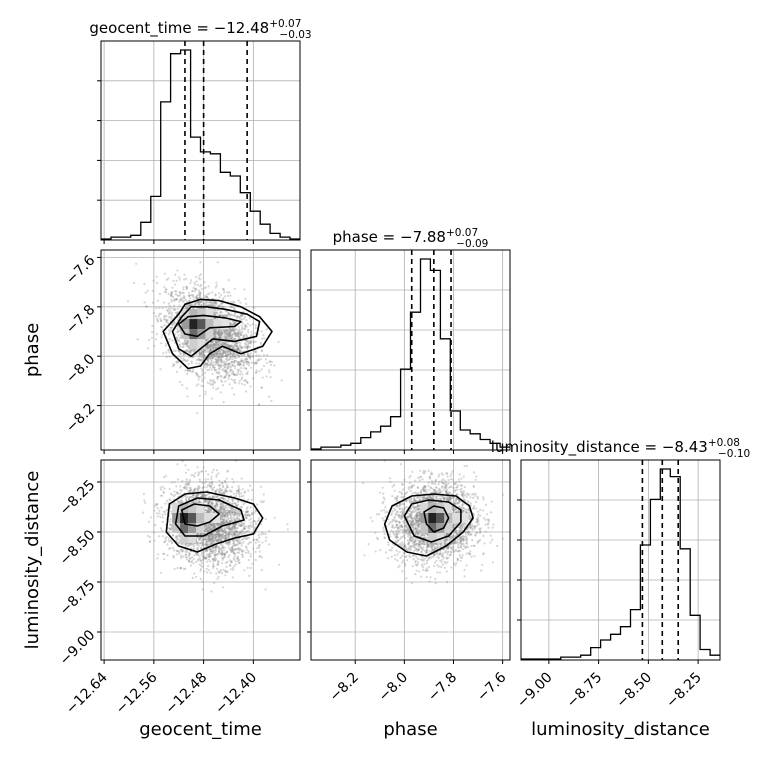  Describe the element at coordinates (411, 238) in the screenshot. I see `panel-title-phase: phase = −7.88+0.07 −0.09` at that location.